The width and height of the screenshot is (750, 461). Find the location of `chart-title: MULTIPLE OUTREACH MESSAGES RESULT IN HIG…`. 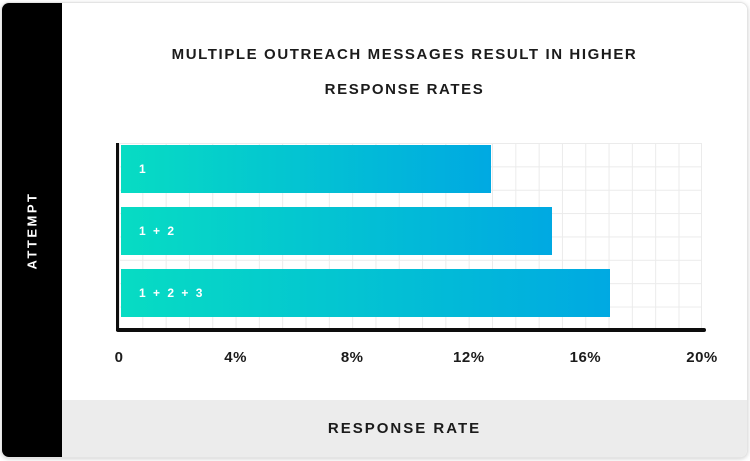

chart-title: MULTIPLE OUTREACH MESSAGES RESULT IN HIG… is located at coordinates (404, 72).